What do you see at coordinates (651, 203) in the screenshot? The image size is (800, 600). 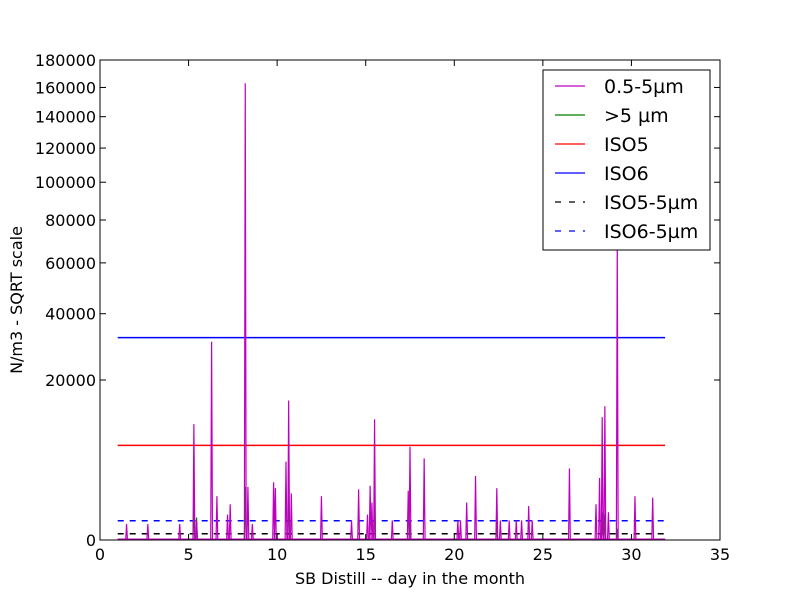 I see `legend-label: ISO5-5µm` at bounding box center [651, 203].